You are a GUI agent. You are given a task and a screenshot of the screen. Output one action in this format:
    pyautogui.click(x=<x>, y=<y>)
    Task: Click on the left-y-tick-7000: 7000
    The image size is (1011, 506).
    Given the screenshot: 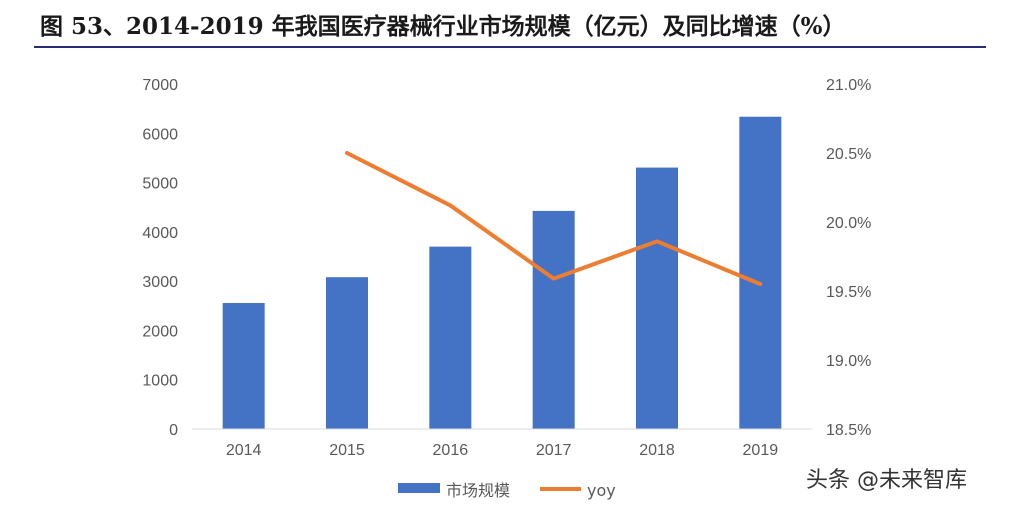 What is the action you would take?
    pyautogui.click(x=160, y=85)
    